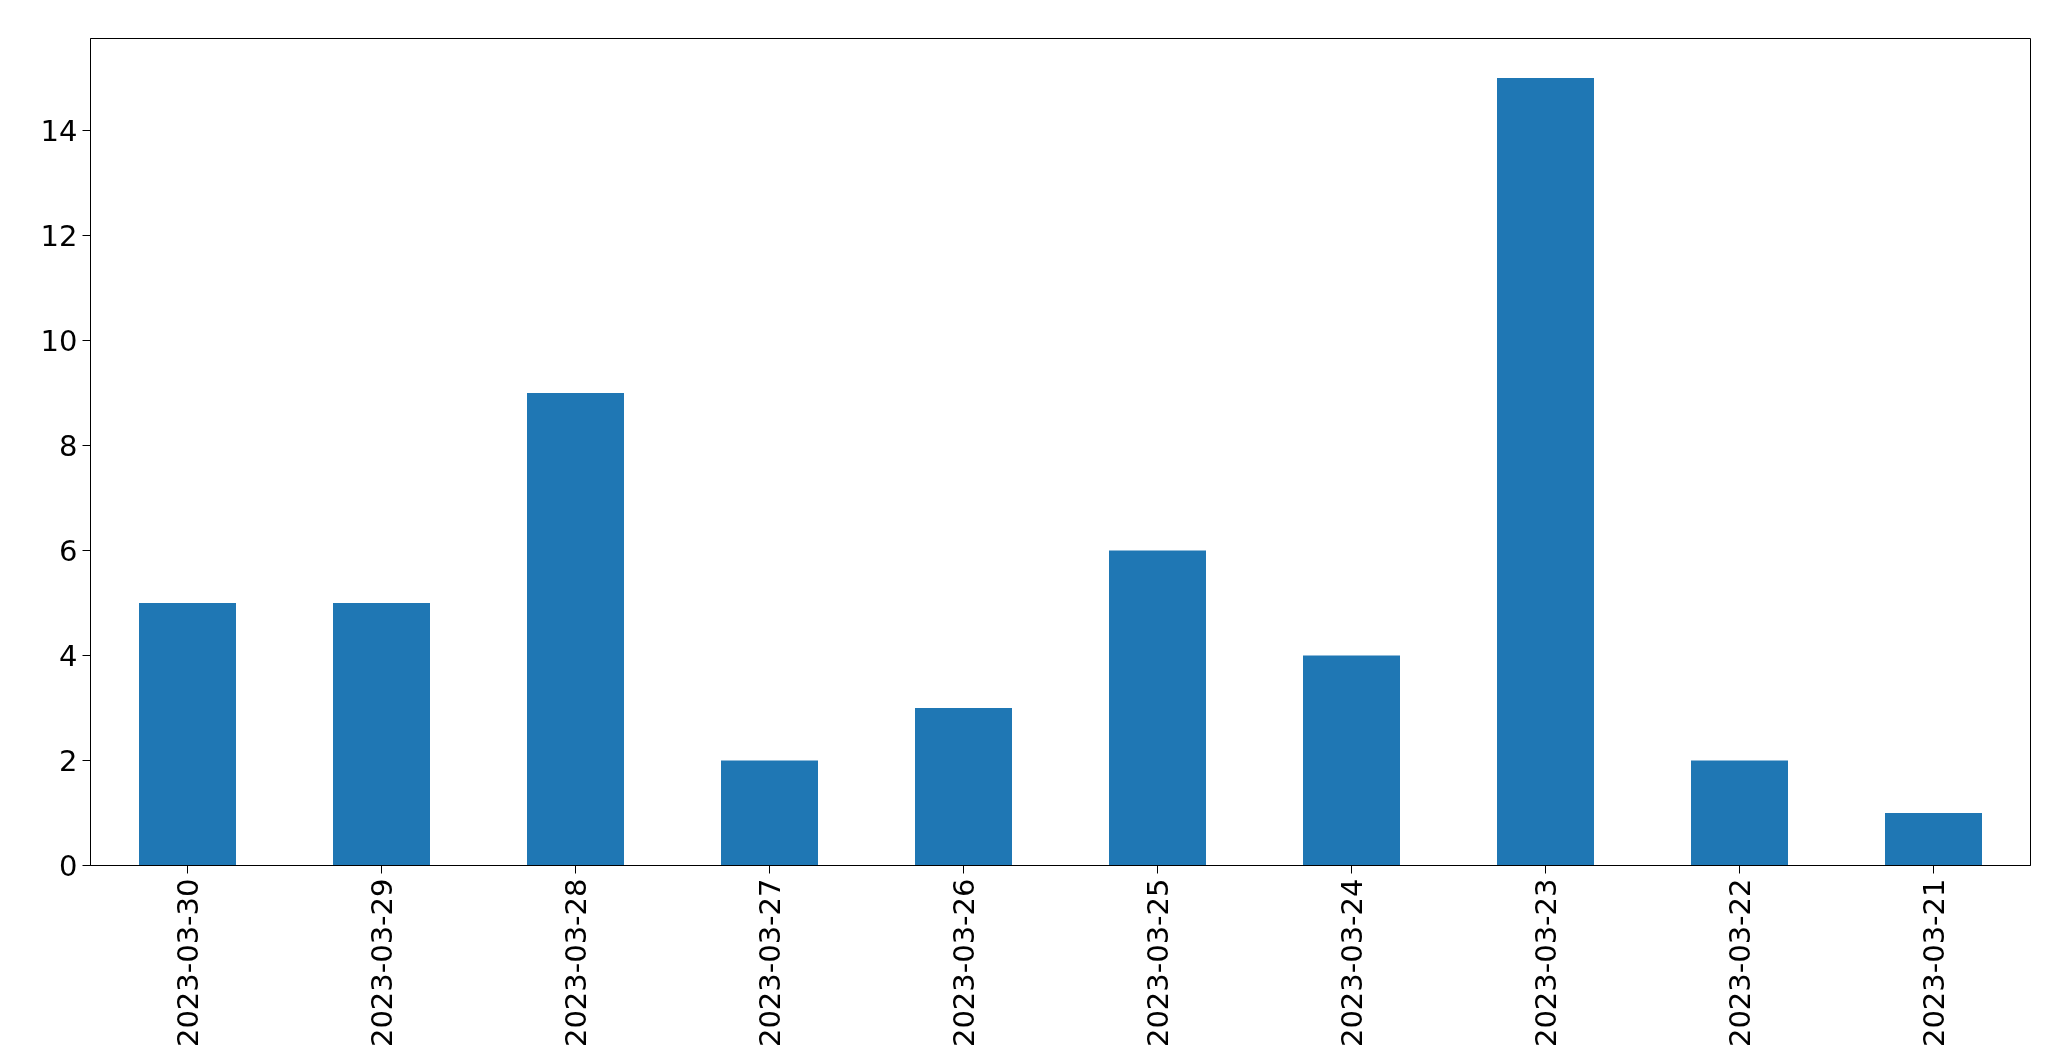 This screenshot has height=1061, width=2071. What do you see at coordinates (1158, 963) in the screenshot?
I see `x-tick-label: 2023-03-25` at bounding box center [1158, 963].